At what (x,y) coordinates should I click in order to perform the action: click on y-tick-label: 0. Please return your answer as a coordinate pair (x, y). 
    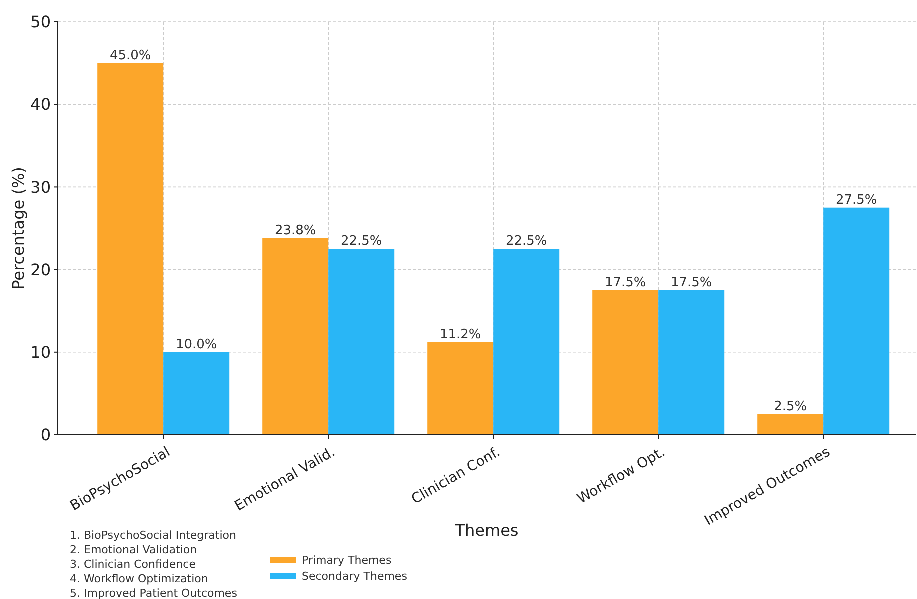
    Looking at the image, I should click on (45, 435).